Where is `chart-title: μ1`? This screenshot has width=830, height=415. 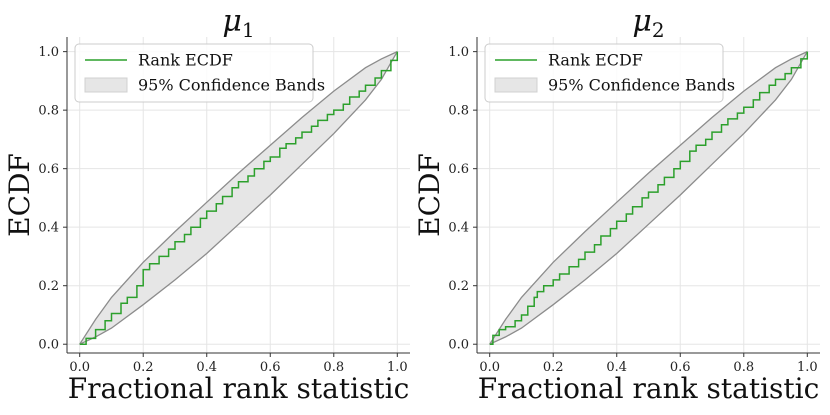
chart-title: μ1 is located at coordinates (238, 23).